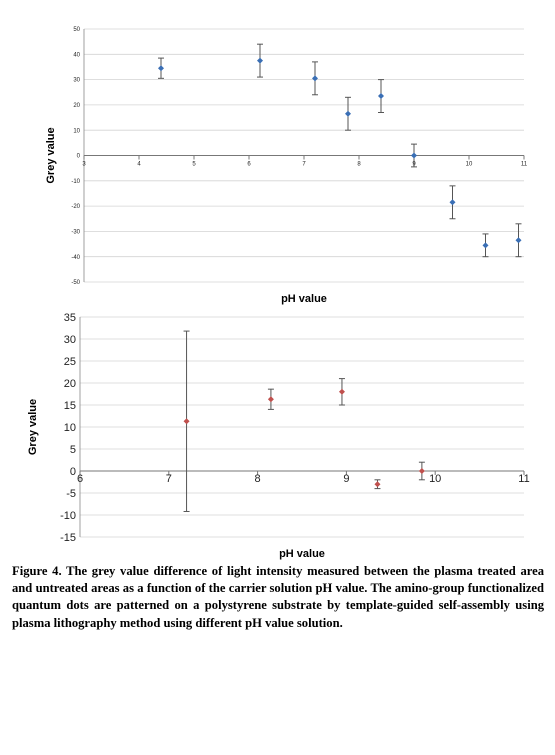  I want to click on x-tick-label: 9, so click(346, 479).